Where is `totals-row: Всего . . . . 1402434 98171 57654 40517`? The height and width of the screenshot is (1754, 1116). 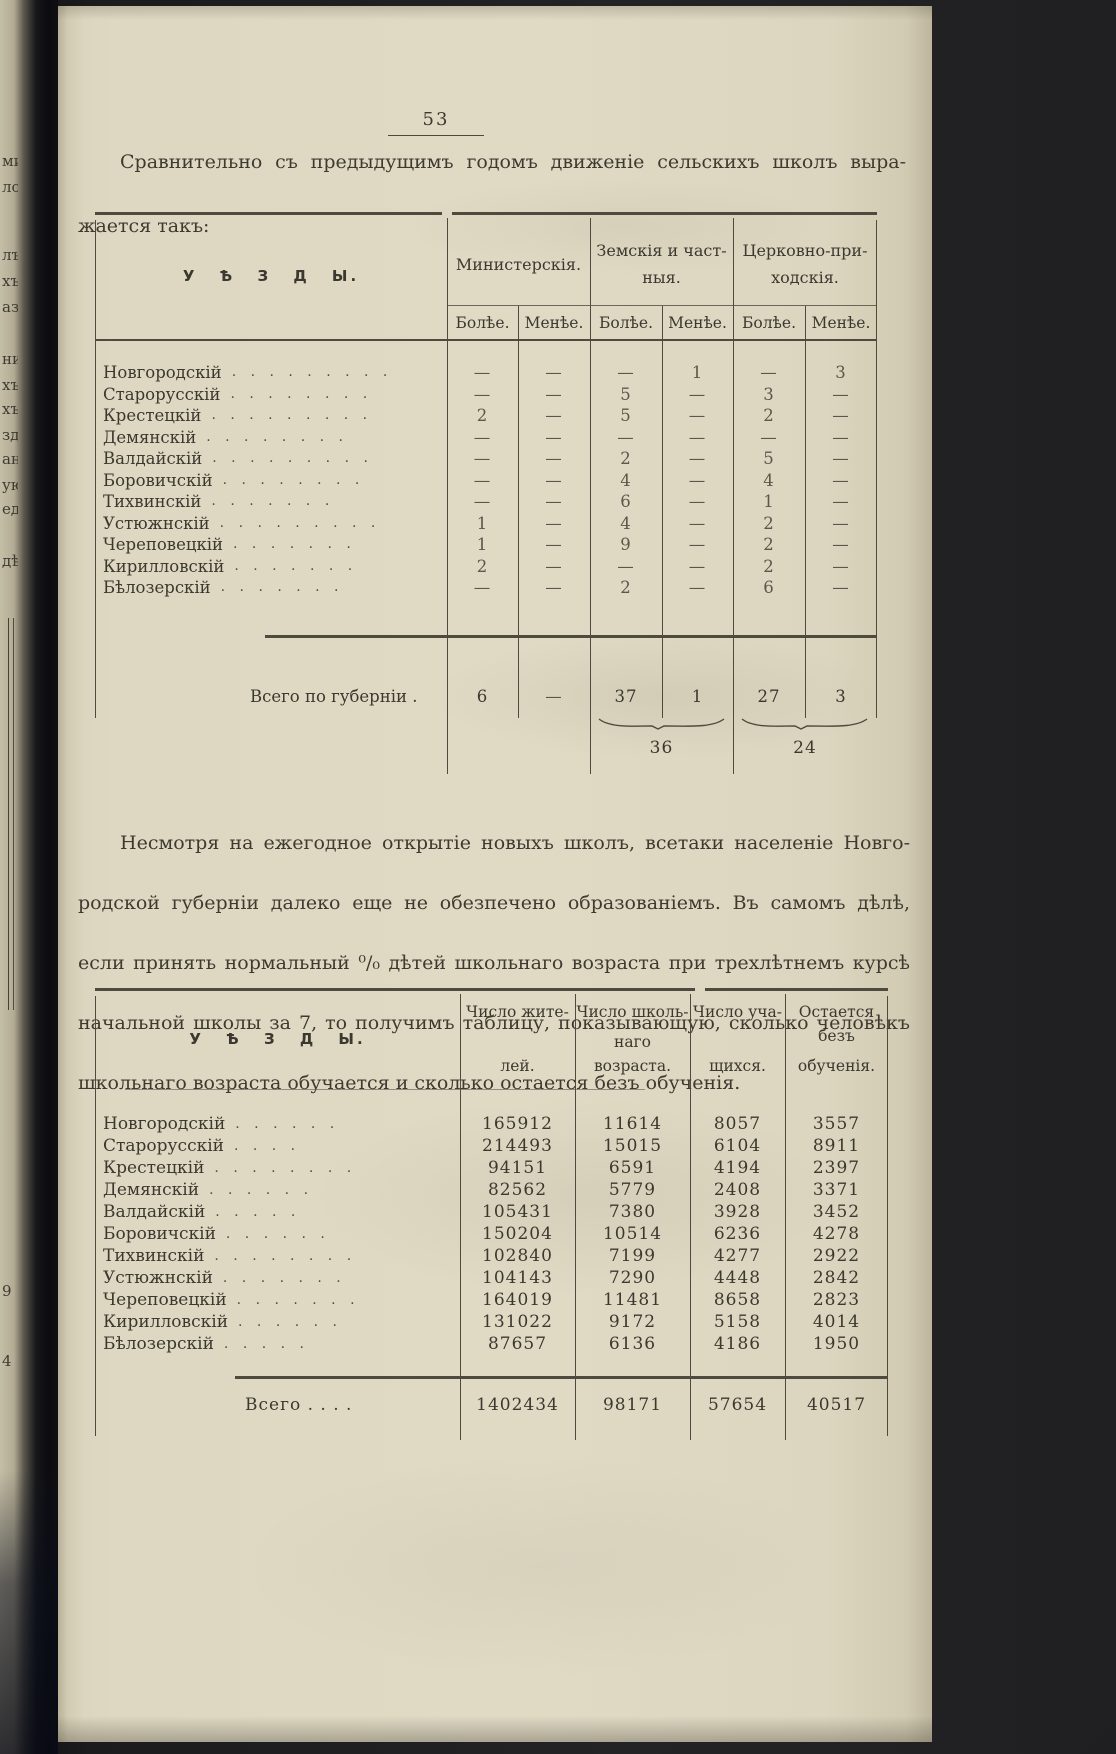 totals-row: Всего . . . . 1402434 98171 57654 40517 is located at coordinates (491, 1405).